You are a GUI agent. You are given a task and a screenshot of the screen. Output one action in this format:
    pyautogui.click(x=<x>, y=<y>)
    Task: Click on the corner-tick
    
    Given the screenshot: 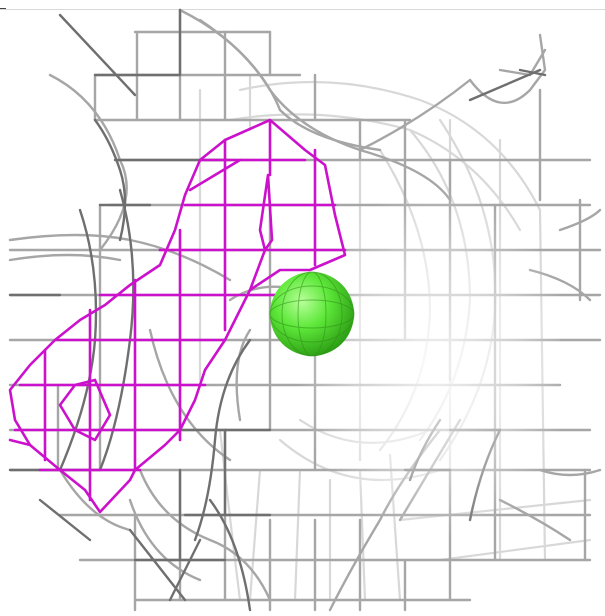 What is the action you would take?
    pyautogui.click(x=3, y=8)
    